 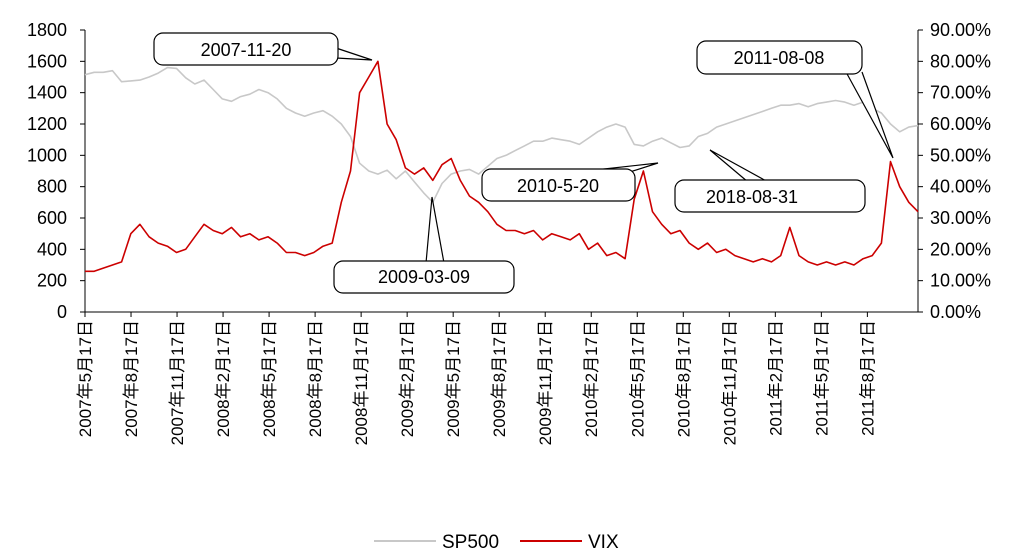 What do you see at coordinates (52, 249) in the screenshot?
I see `left-tick-label: 400` at bounding box center [52, 249].